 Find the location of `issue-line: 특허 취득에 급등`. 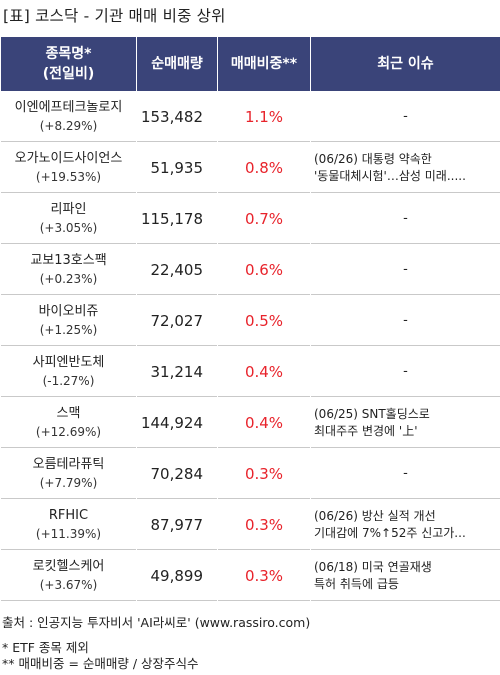

issue-line: 특허 취득에 급등 is located at coordinates (356, 583).